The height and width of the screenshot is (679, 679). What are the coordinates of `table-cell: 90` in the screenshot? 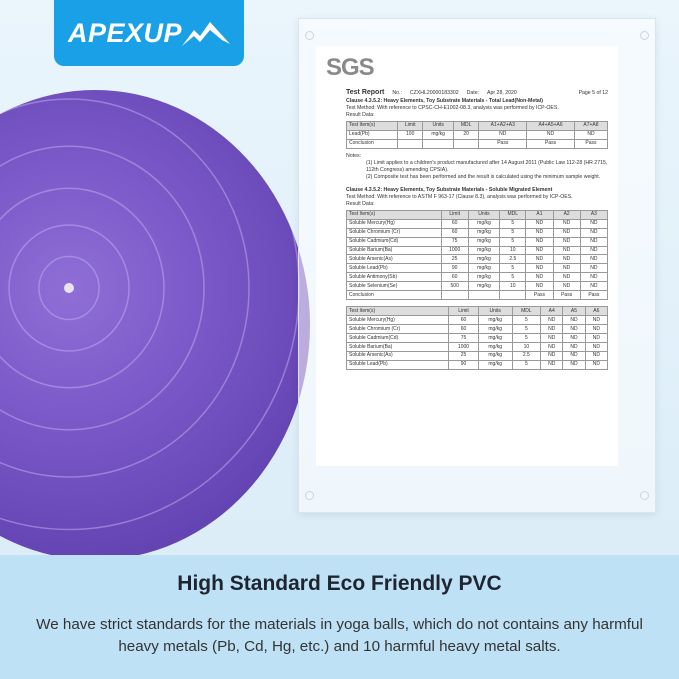 It's located at (463, 364).